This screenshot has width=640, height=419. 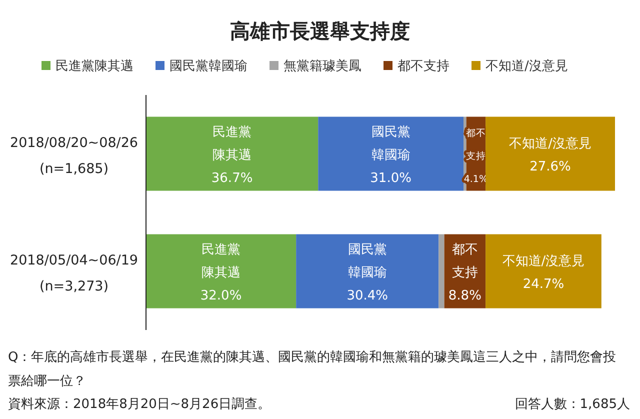 What do you see at coordinates (465, 273) in the screenshot?
I see `data-label: 都不支持8.8%` at bounding box center [465, 273].